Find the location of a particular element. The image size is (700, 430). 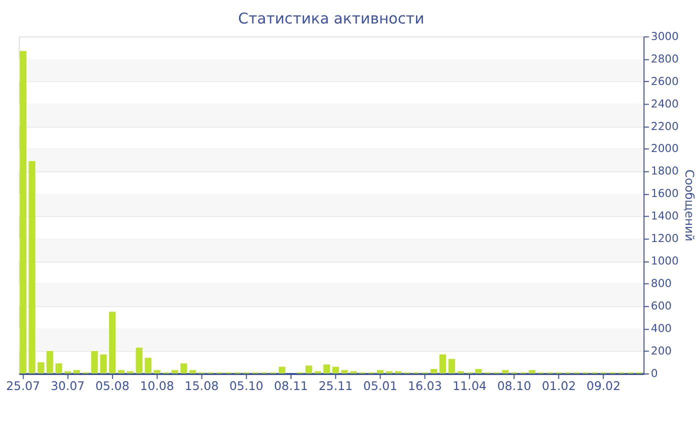

y-tick-label: 0 is located at coordinates (654, 373).